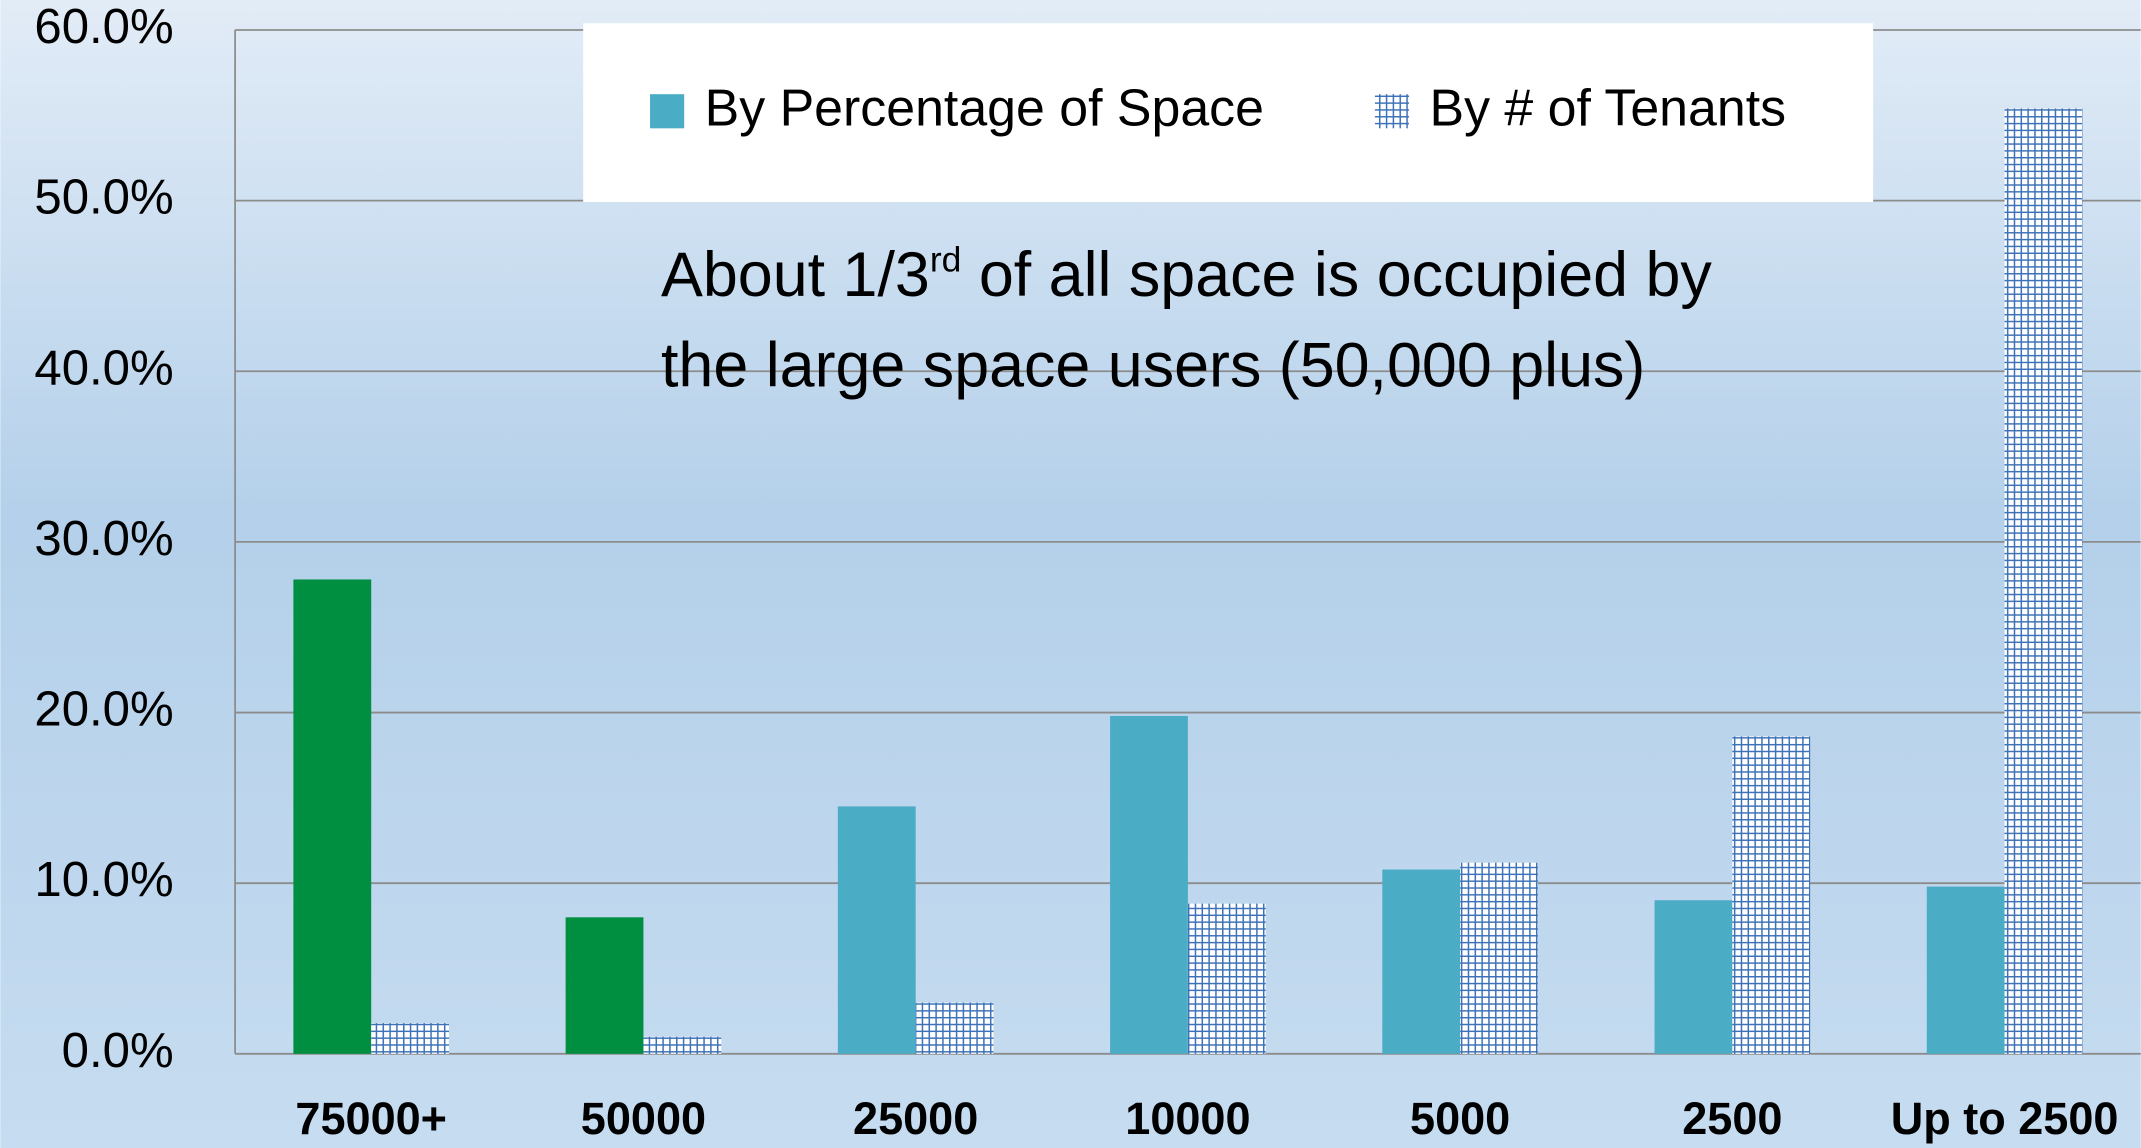 This screenshot has height=1148, width=2141. What do you see at coordinates (103, 539) in the screenshot?
I see `y-tick-label: 30.0%` at bounding box center [103, 539].